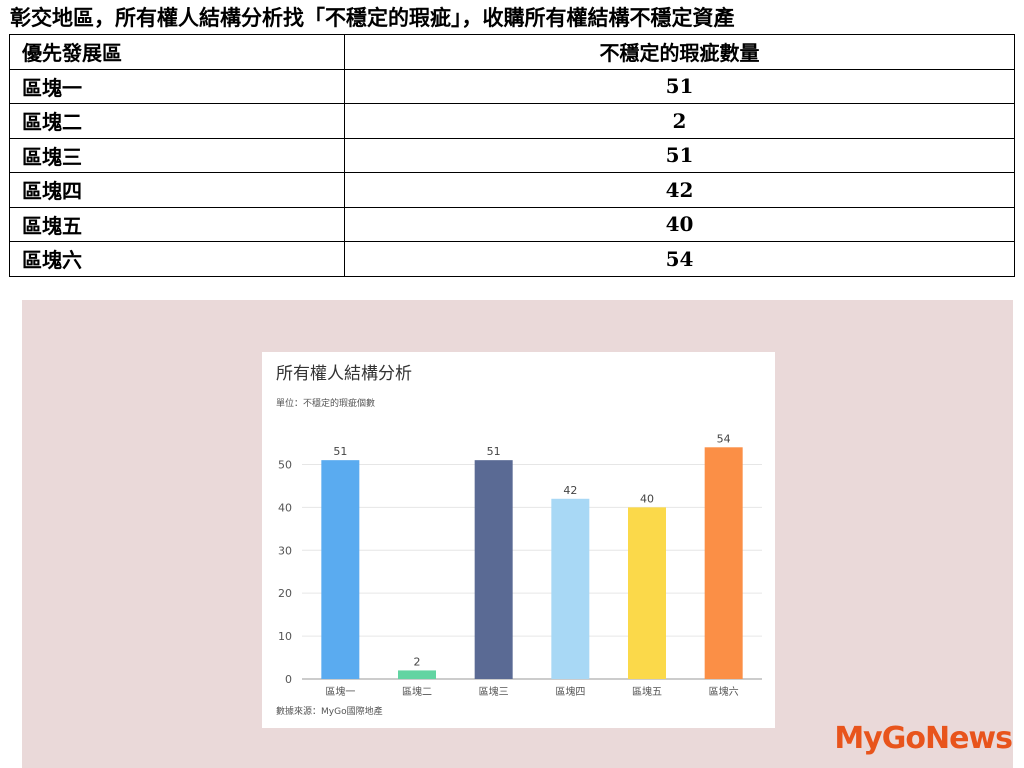 This screenshot has height=768, width=1024. What do you see at coordinates (177, 155) in the screenshot?
I see `table-cell: 區塊三` at bounding box center [177, 155].